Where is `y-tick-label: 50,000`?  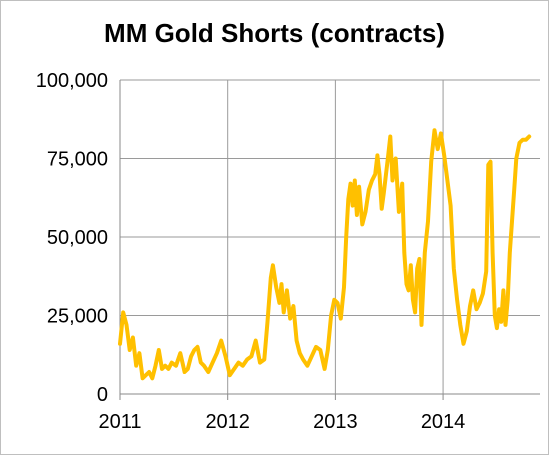
y-tick-label: 50,000 is located at coordinates (77, 238).